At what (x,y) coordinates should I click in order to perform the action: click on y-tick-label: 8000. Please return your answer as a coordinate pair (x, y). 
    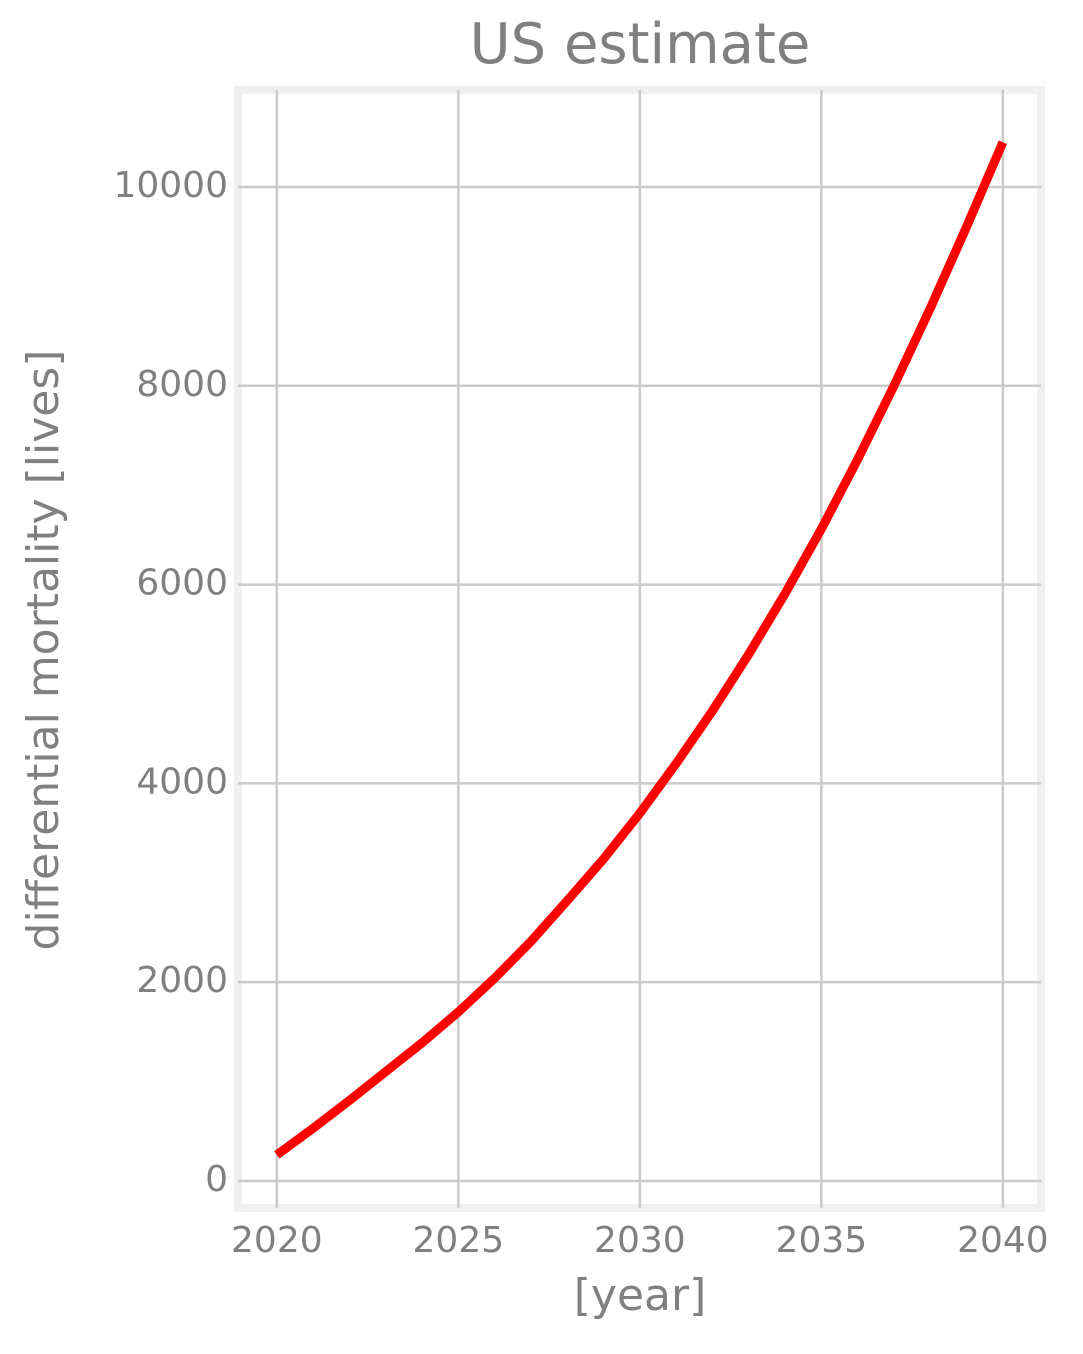
    Looking at the image, I should click on (182, 384).